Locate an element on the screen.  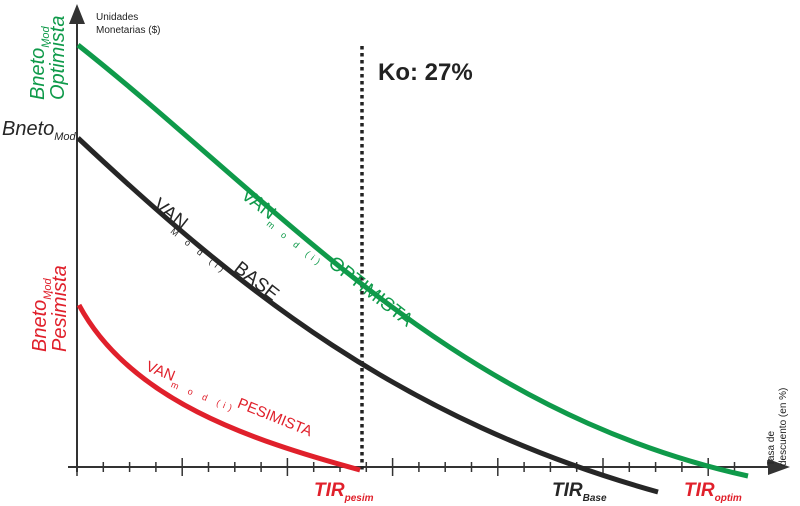
bneto-optimista-label: BnetoMod Optimista is located at coordinates (48, 58).